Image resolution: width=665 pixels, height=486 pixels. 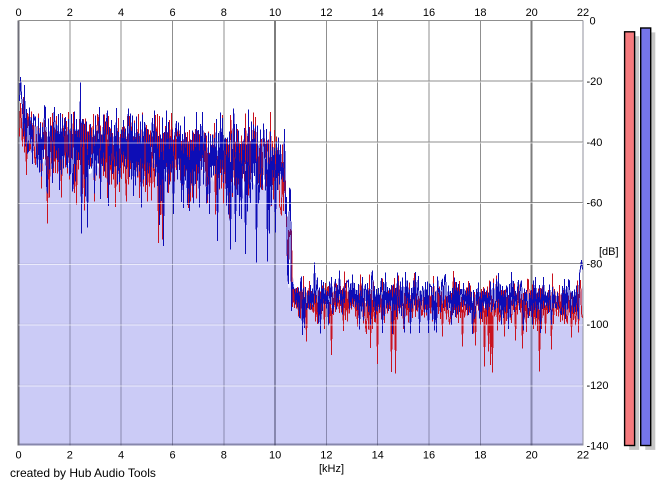 I want to click on svg-text: -120, so click(x=598, y=386).